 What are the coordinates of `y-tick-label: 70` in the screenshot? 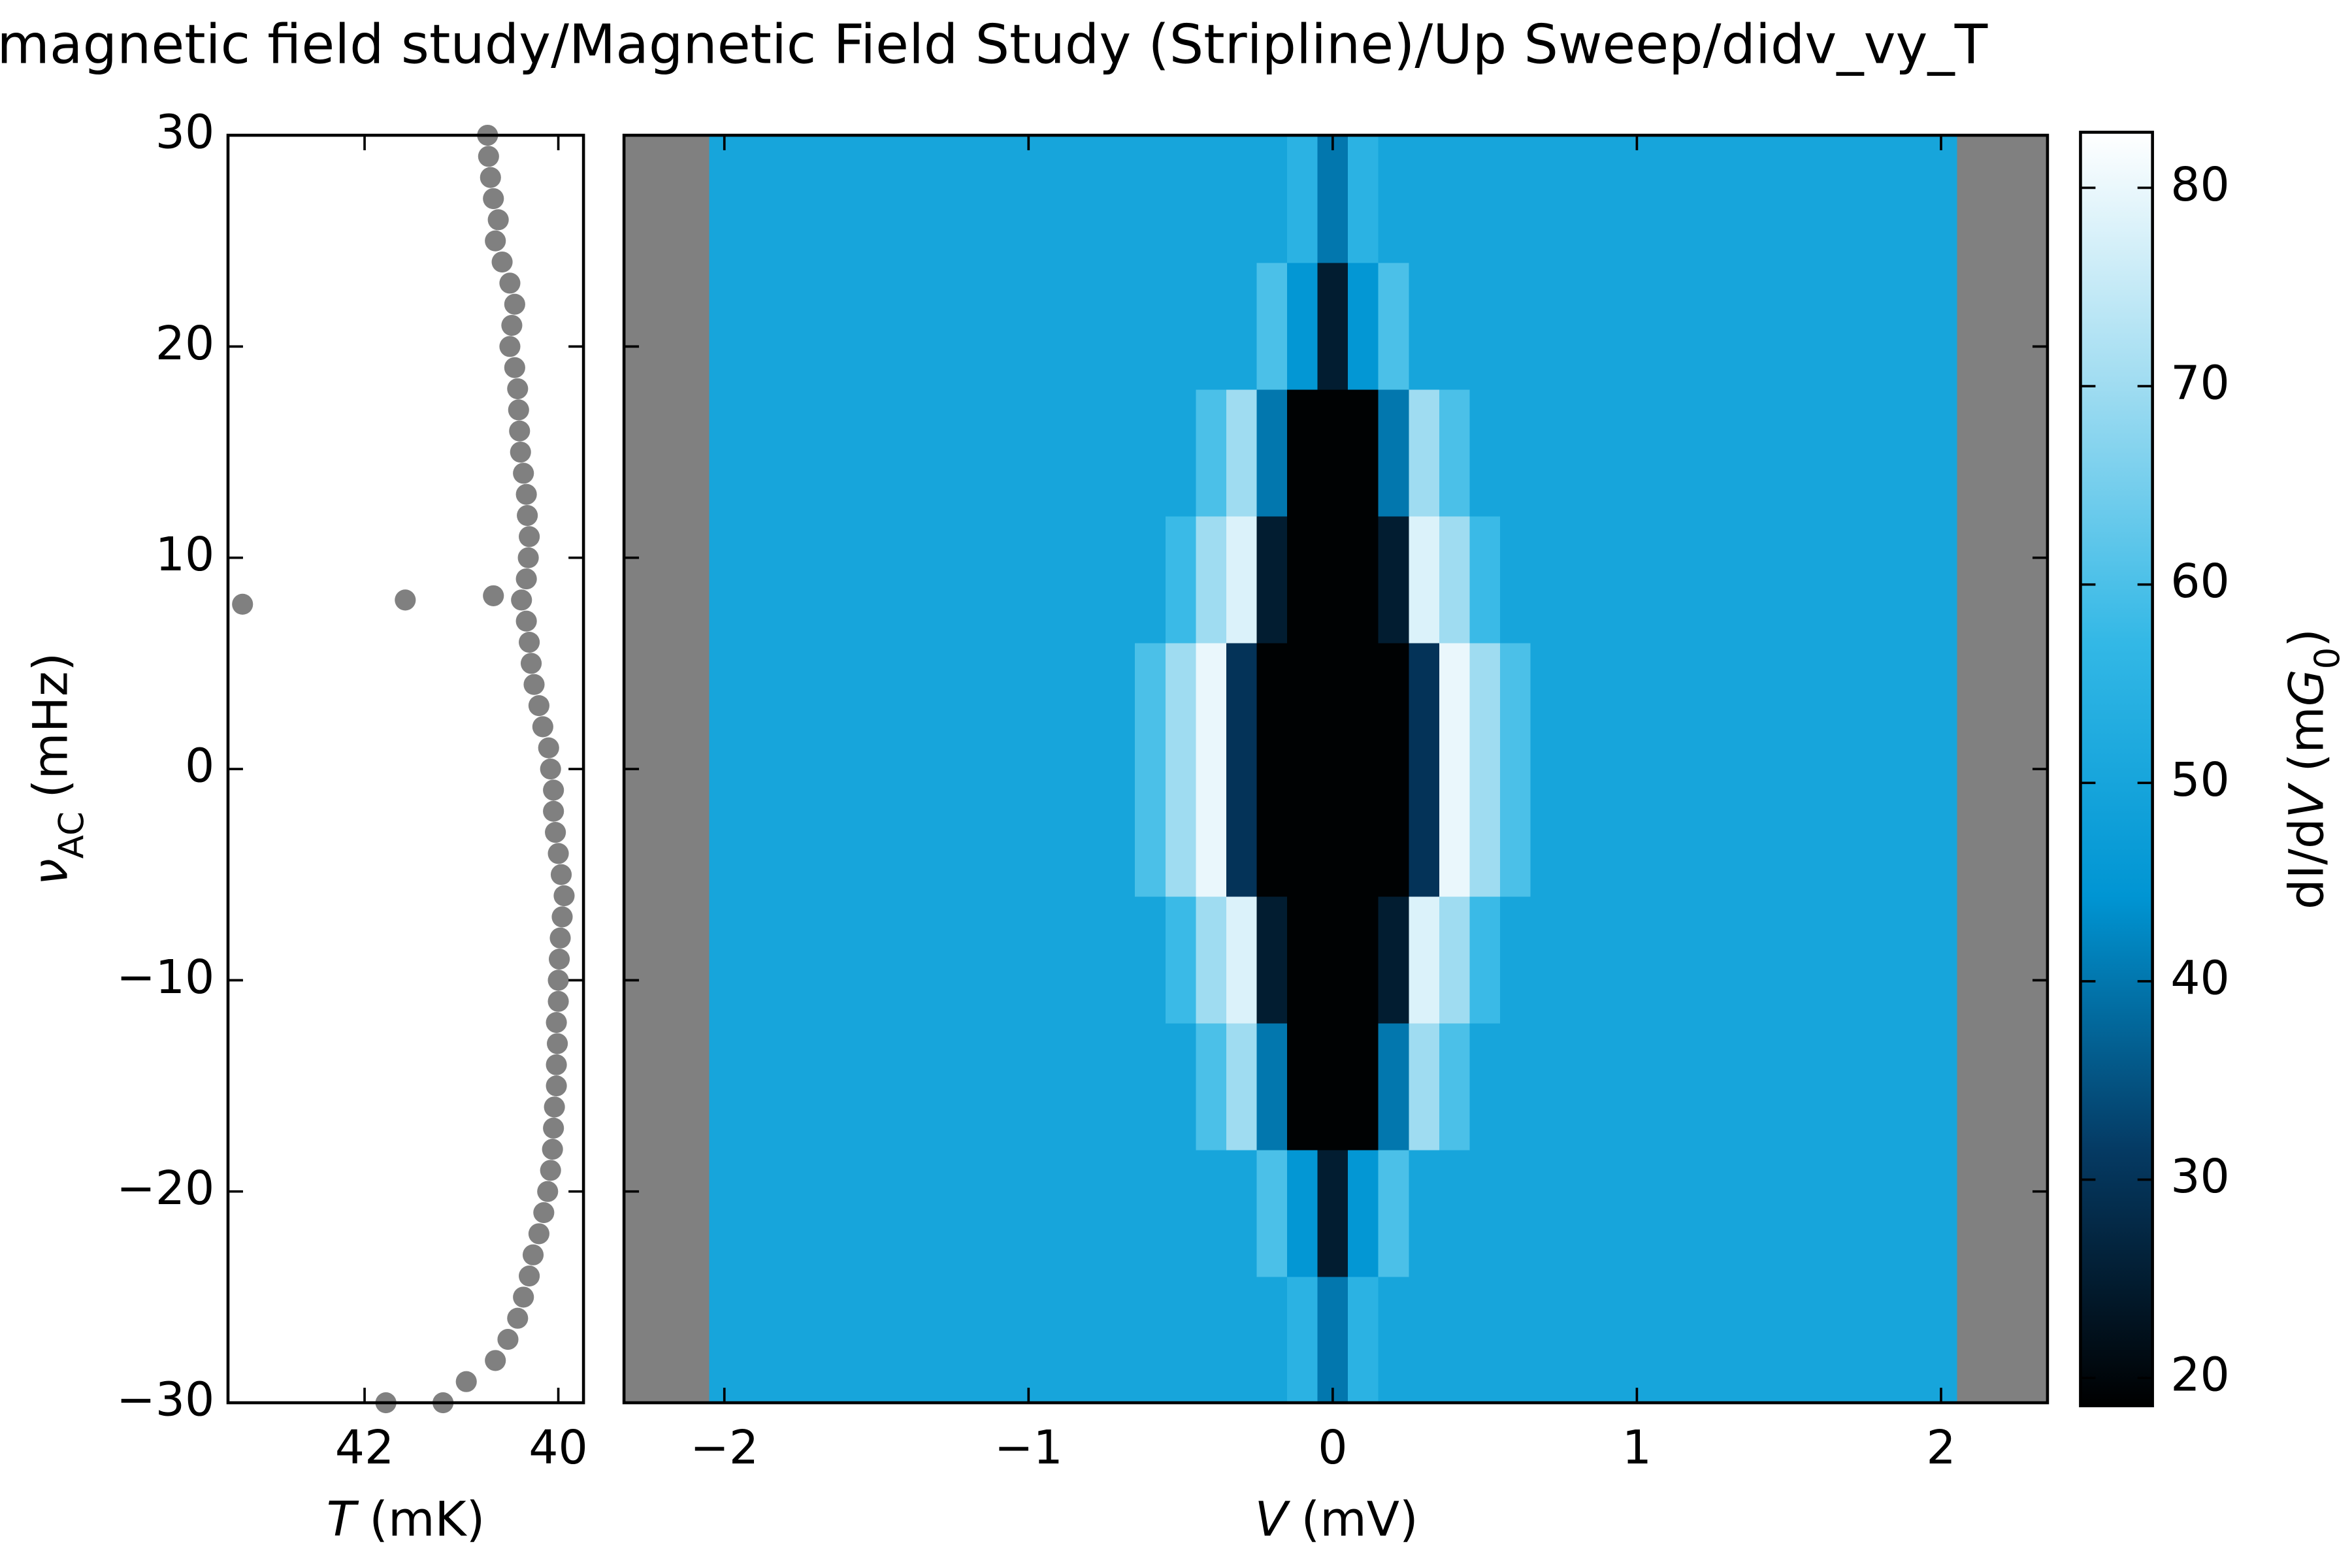 It's located at (2200, 383).